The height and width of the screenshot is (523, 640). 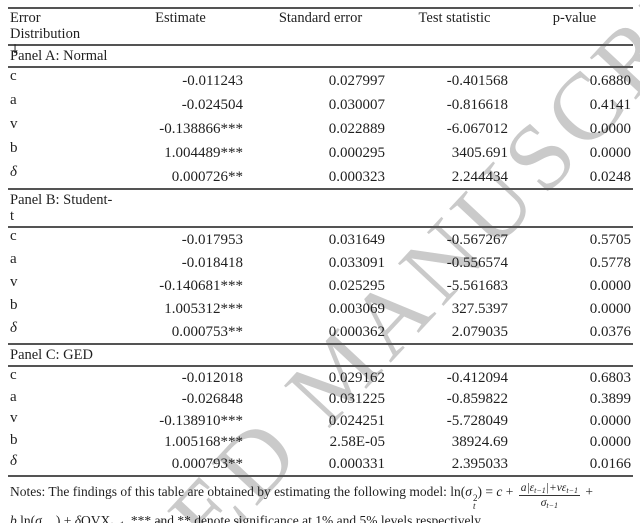 What do you see at coordinates (320, 176) in the screenshot?
I see `table-row: δ 0.000726** 0.000323 2.244434 0.0248` at bounding box center [320, 176].